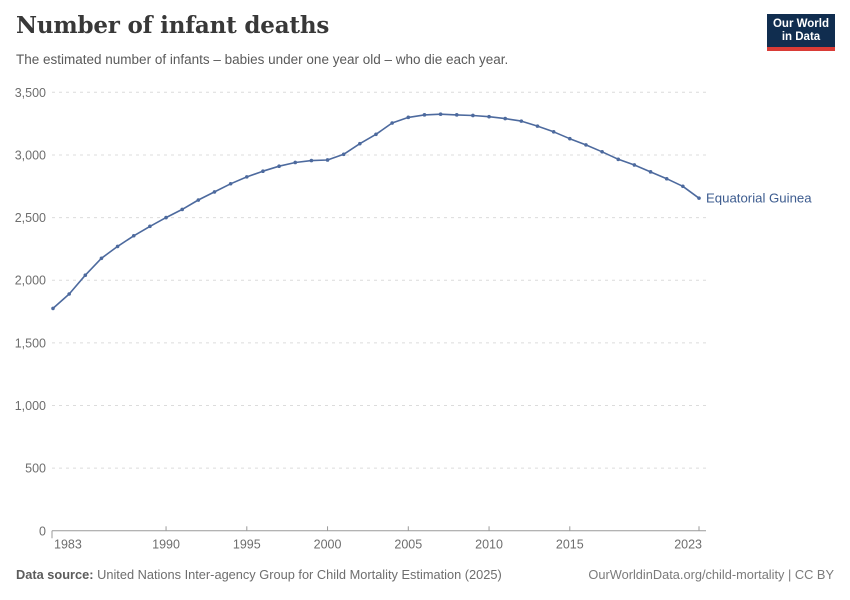  I want to click on x-axis-tick-label: 2000, so click(328, 544).